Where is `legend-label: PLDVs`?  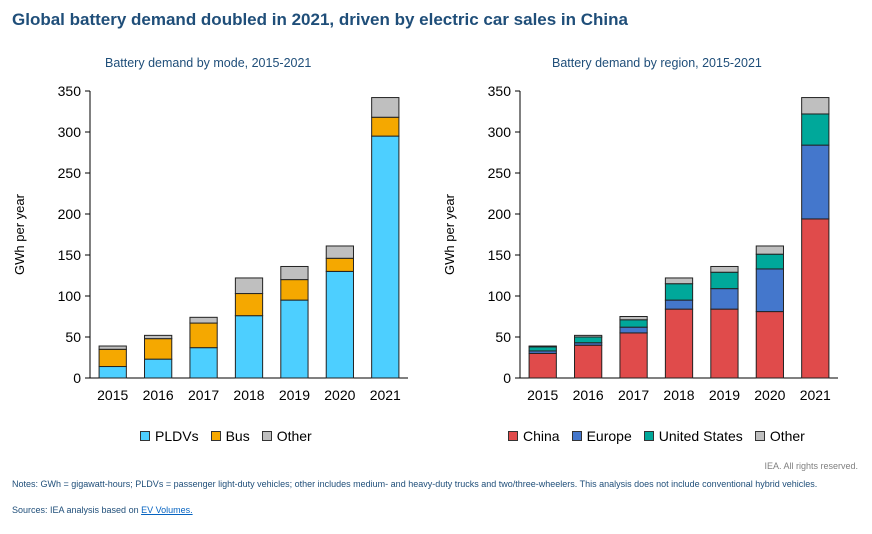
legend-label: PLDVs is located at coordinates (177, 436).